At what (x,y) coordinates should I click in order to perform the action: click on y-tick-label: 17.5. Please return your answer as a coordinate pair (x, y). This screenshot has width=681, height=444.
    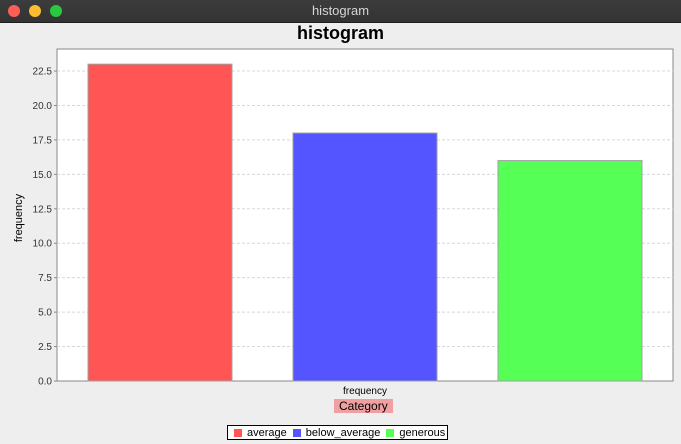
    Looking at the image, I should click on (43, 140).